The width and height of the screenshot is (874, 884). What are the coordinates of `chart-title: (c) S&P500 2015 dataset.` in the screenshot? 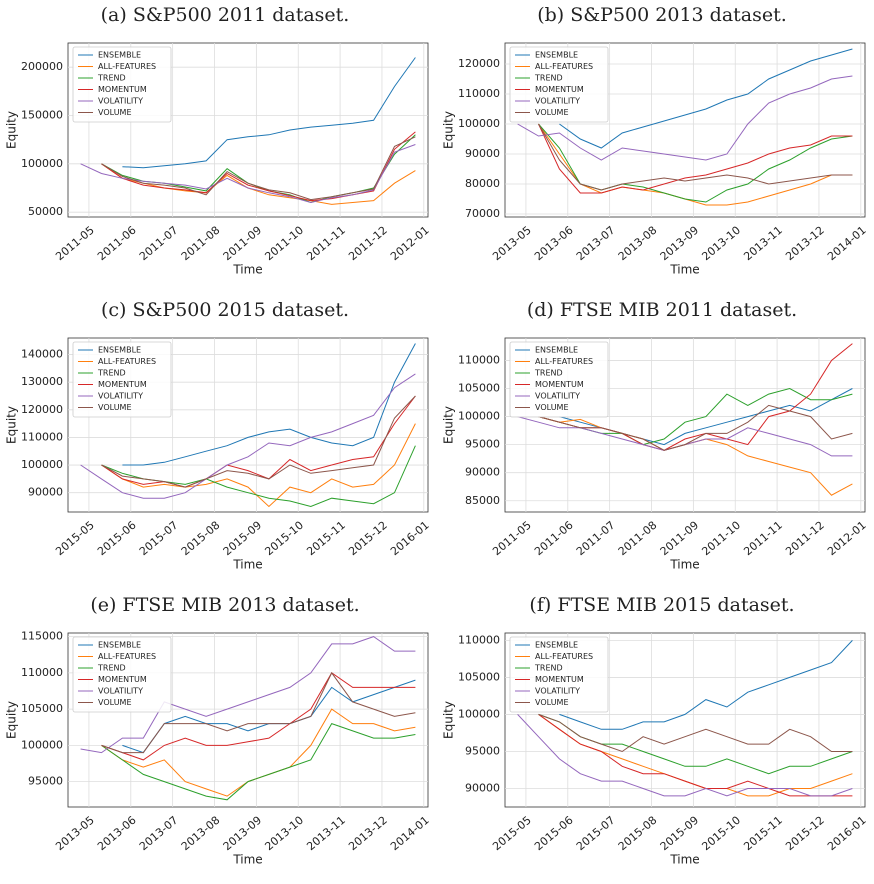 It's located at (225, 310).